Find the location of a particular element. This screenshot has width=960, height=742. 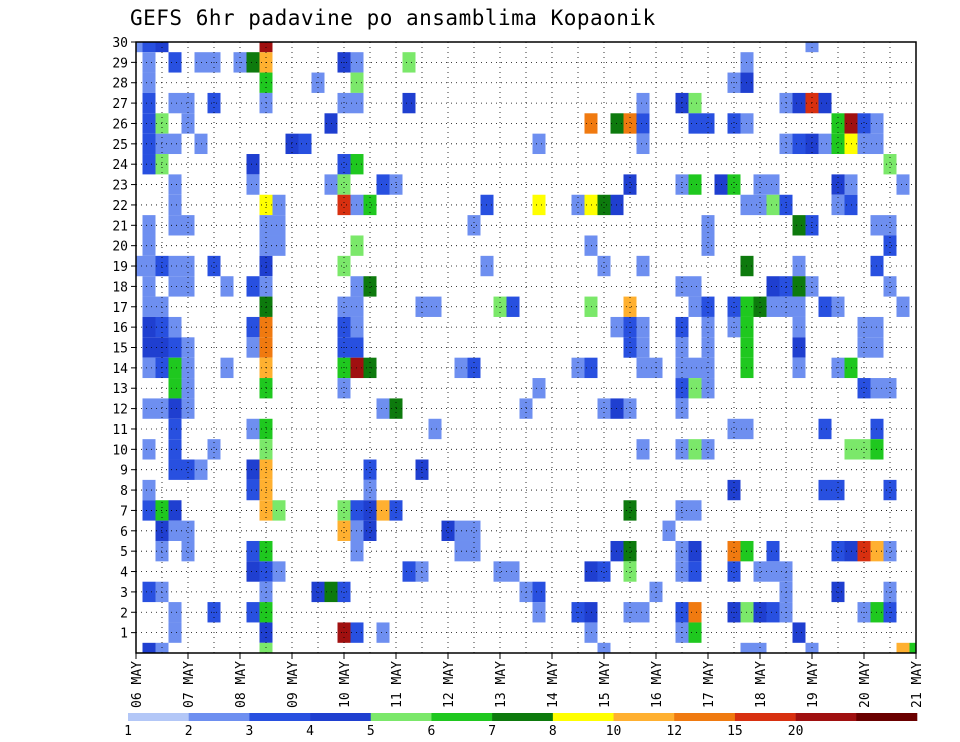

y-tick-label: 10 is located at coordinates (120, 450).